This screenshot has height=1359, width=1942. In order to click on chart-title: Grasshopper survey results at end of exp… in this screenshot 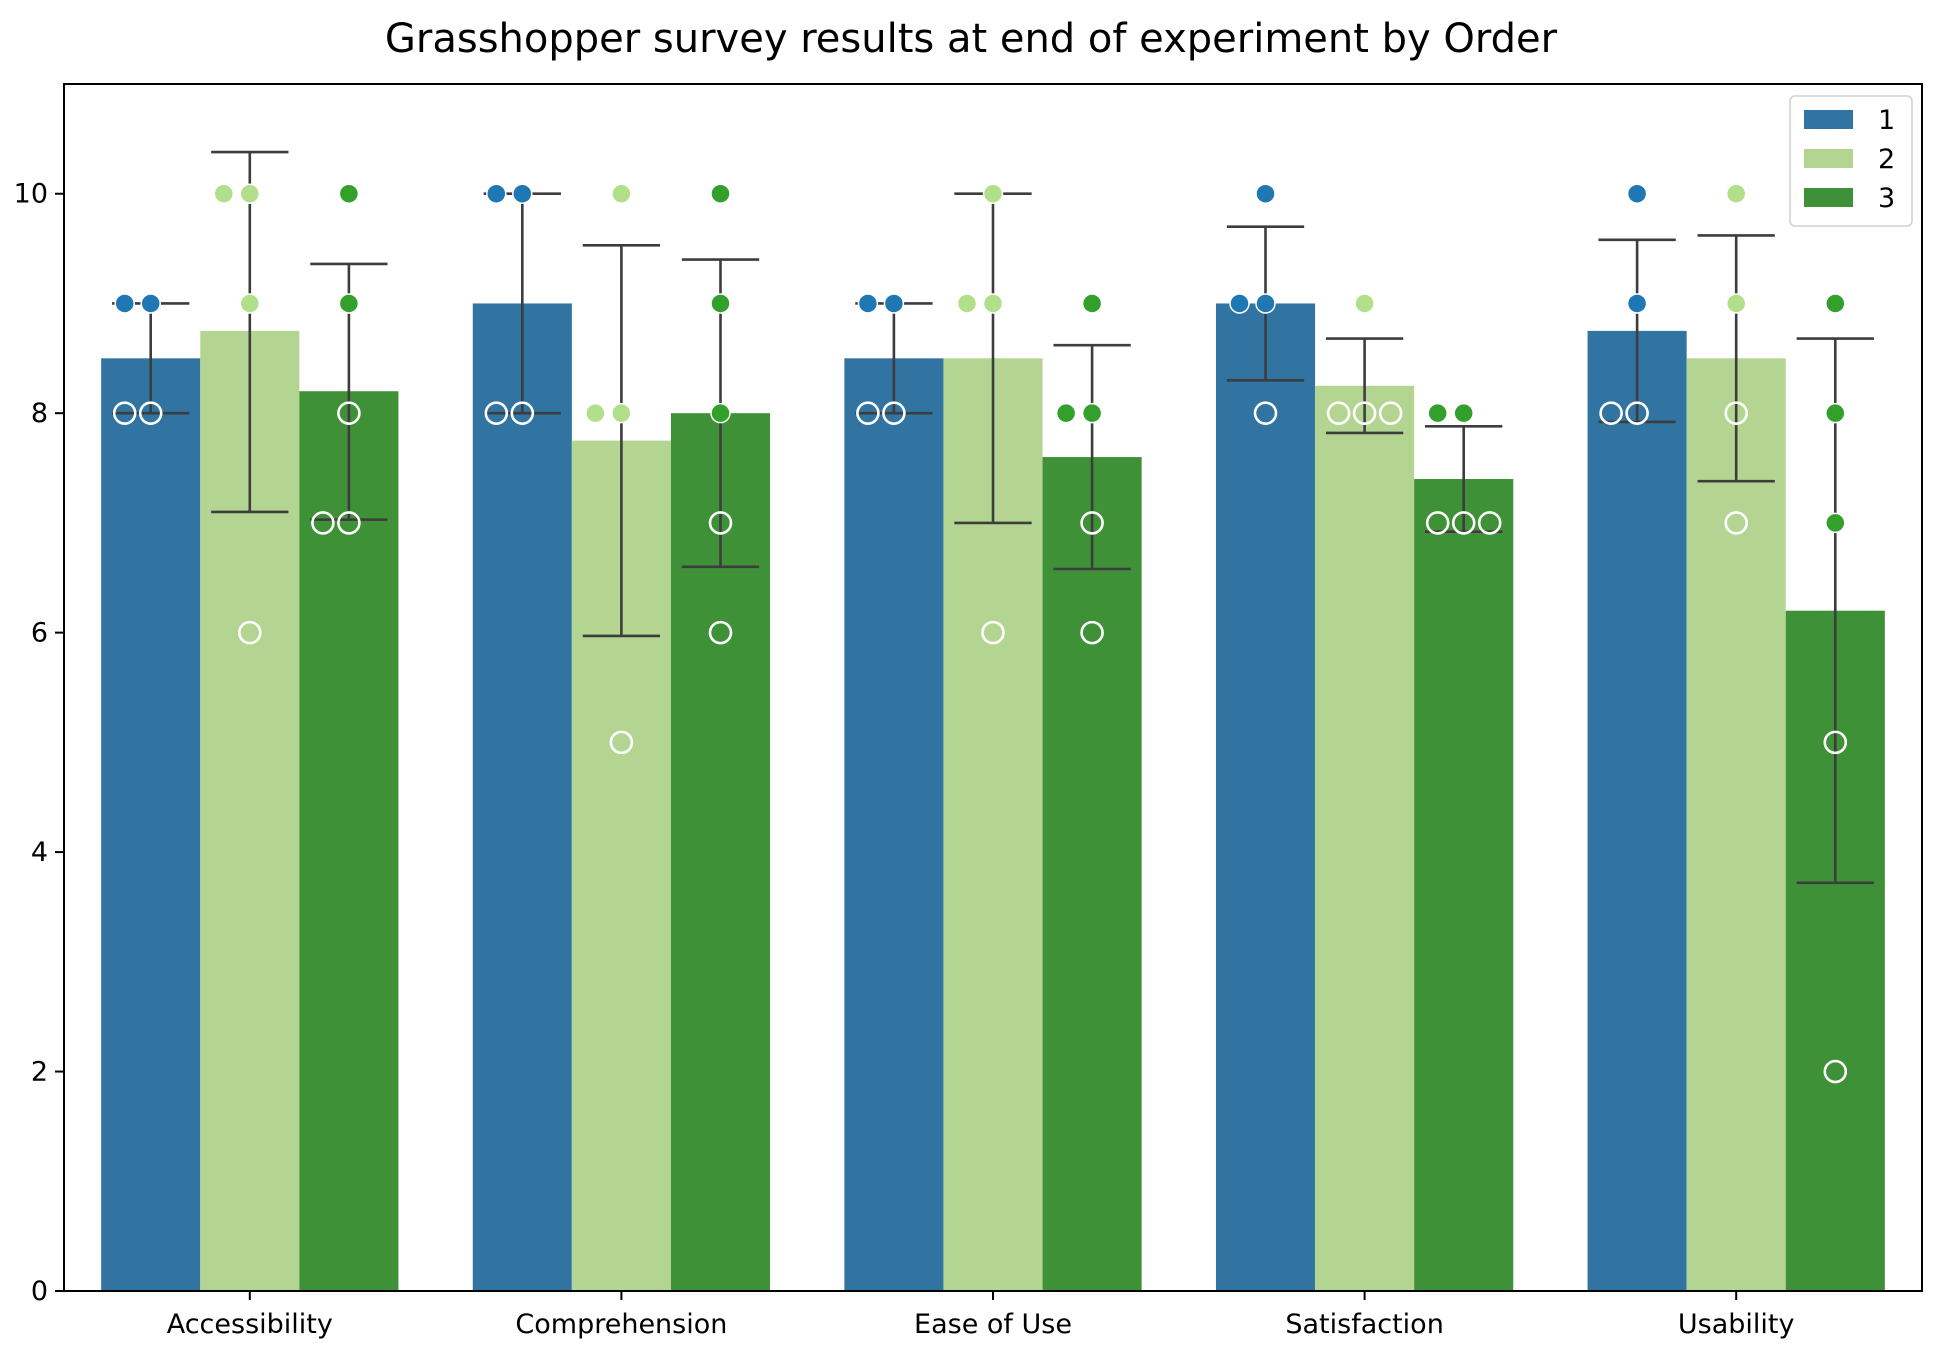, I will do `click(971, 39)`.